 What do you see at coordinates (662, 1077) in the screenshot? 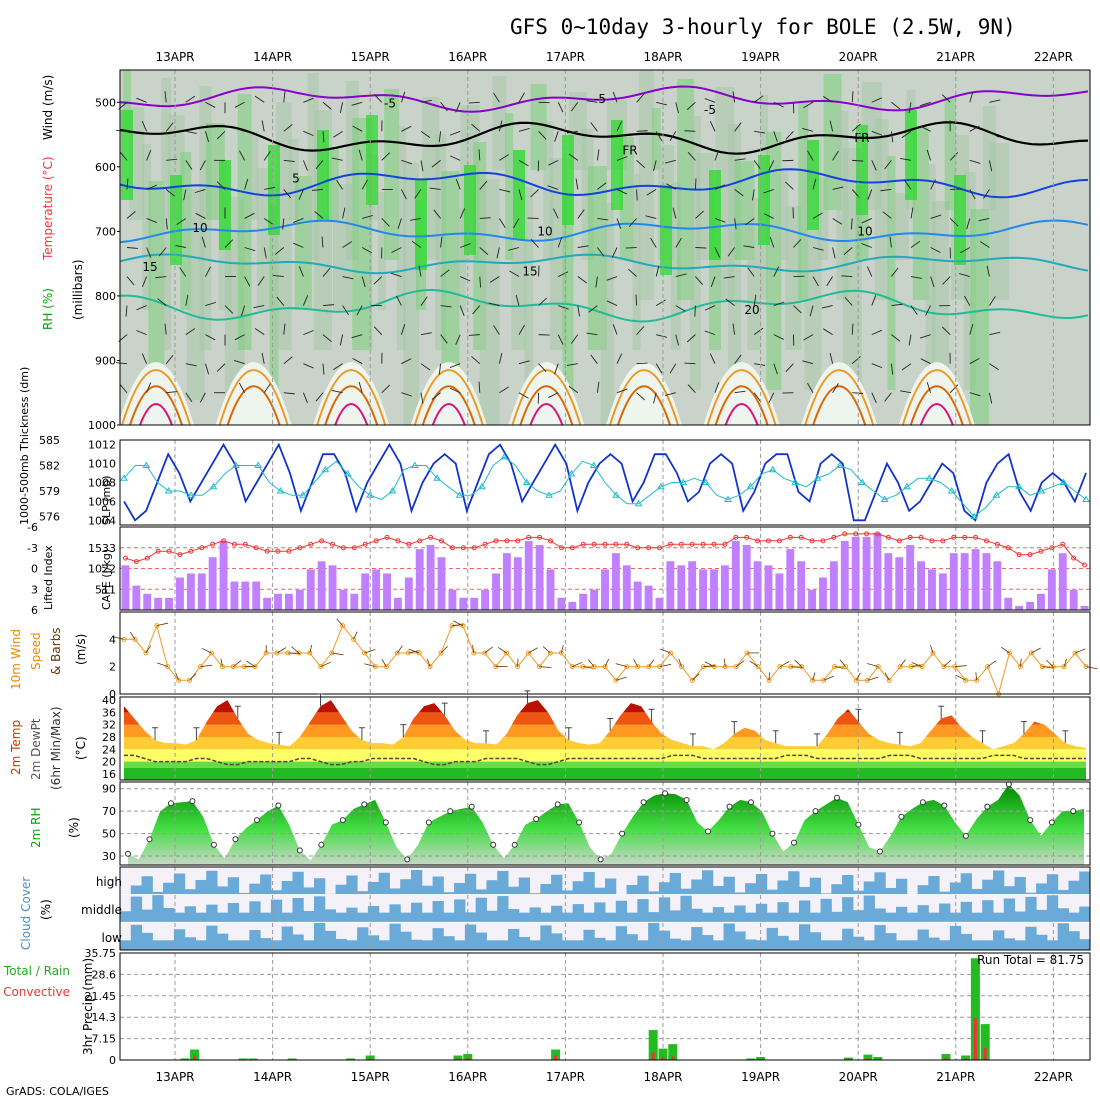
I see `date-tick-label: 18APR` at bounding box center [662, 1077].